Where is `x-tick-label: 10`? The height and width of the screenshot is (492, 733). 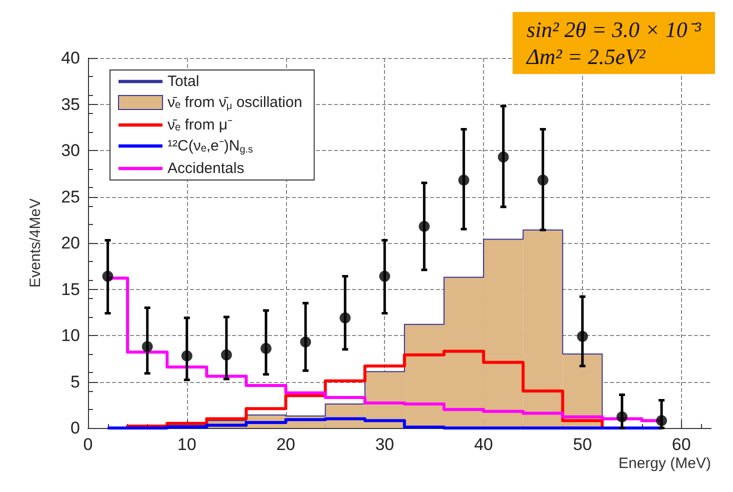
x-tick-label: 10 is located at coordinates (186, 444).